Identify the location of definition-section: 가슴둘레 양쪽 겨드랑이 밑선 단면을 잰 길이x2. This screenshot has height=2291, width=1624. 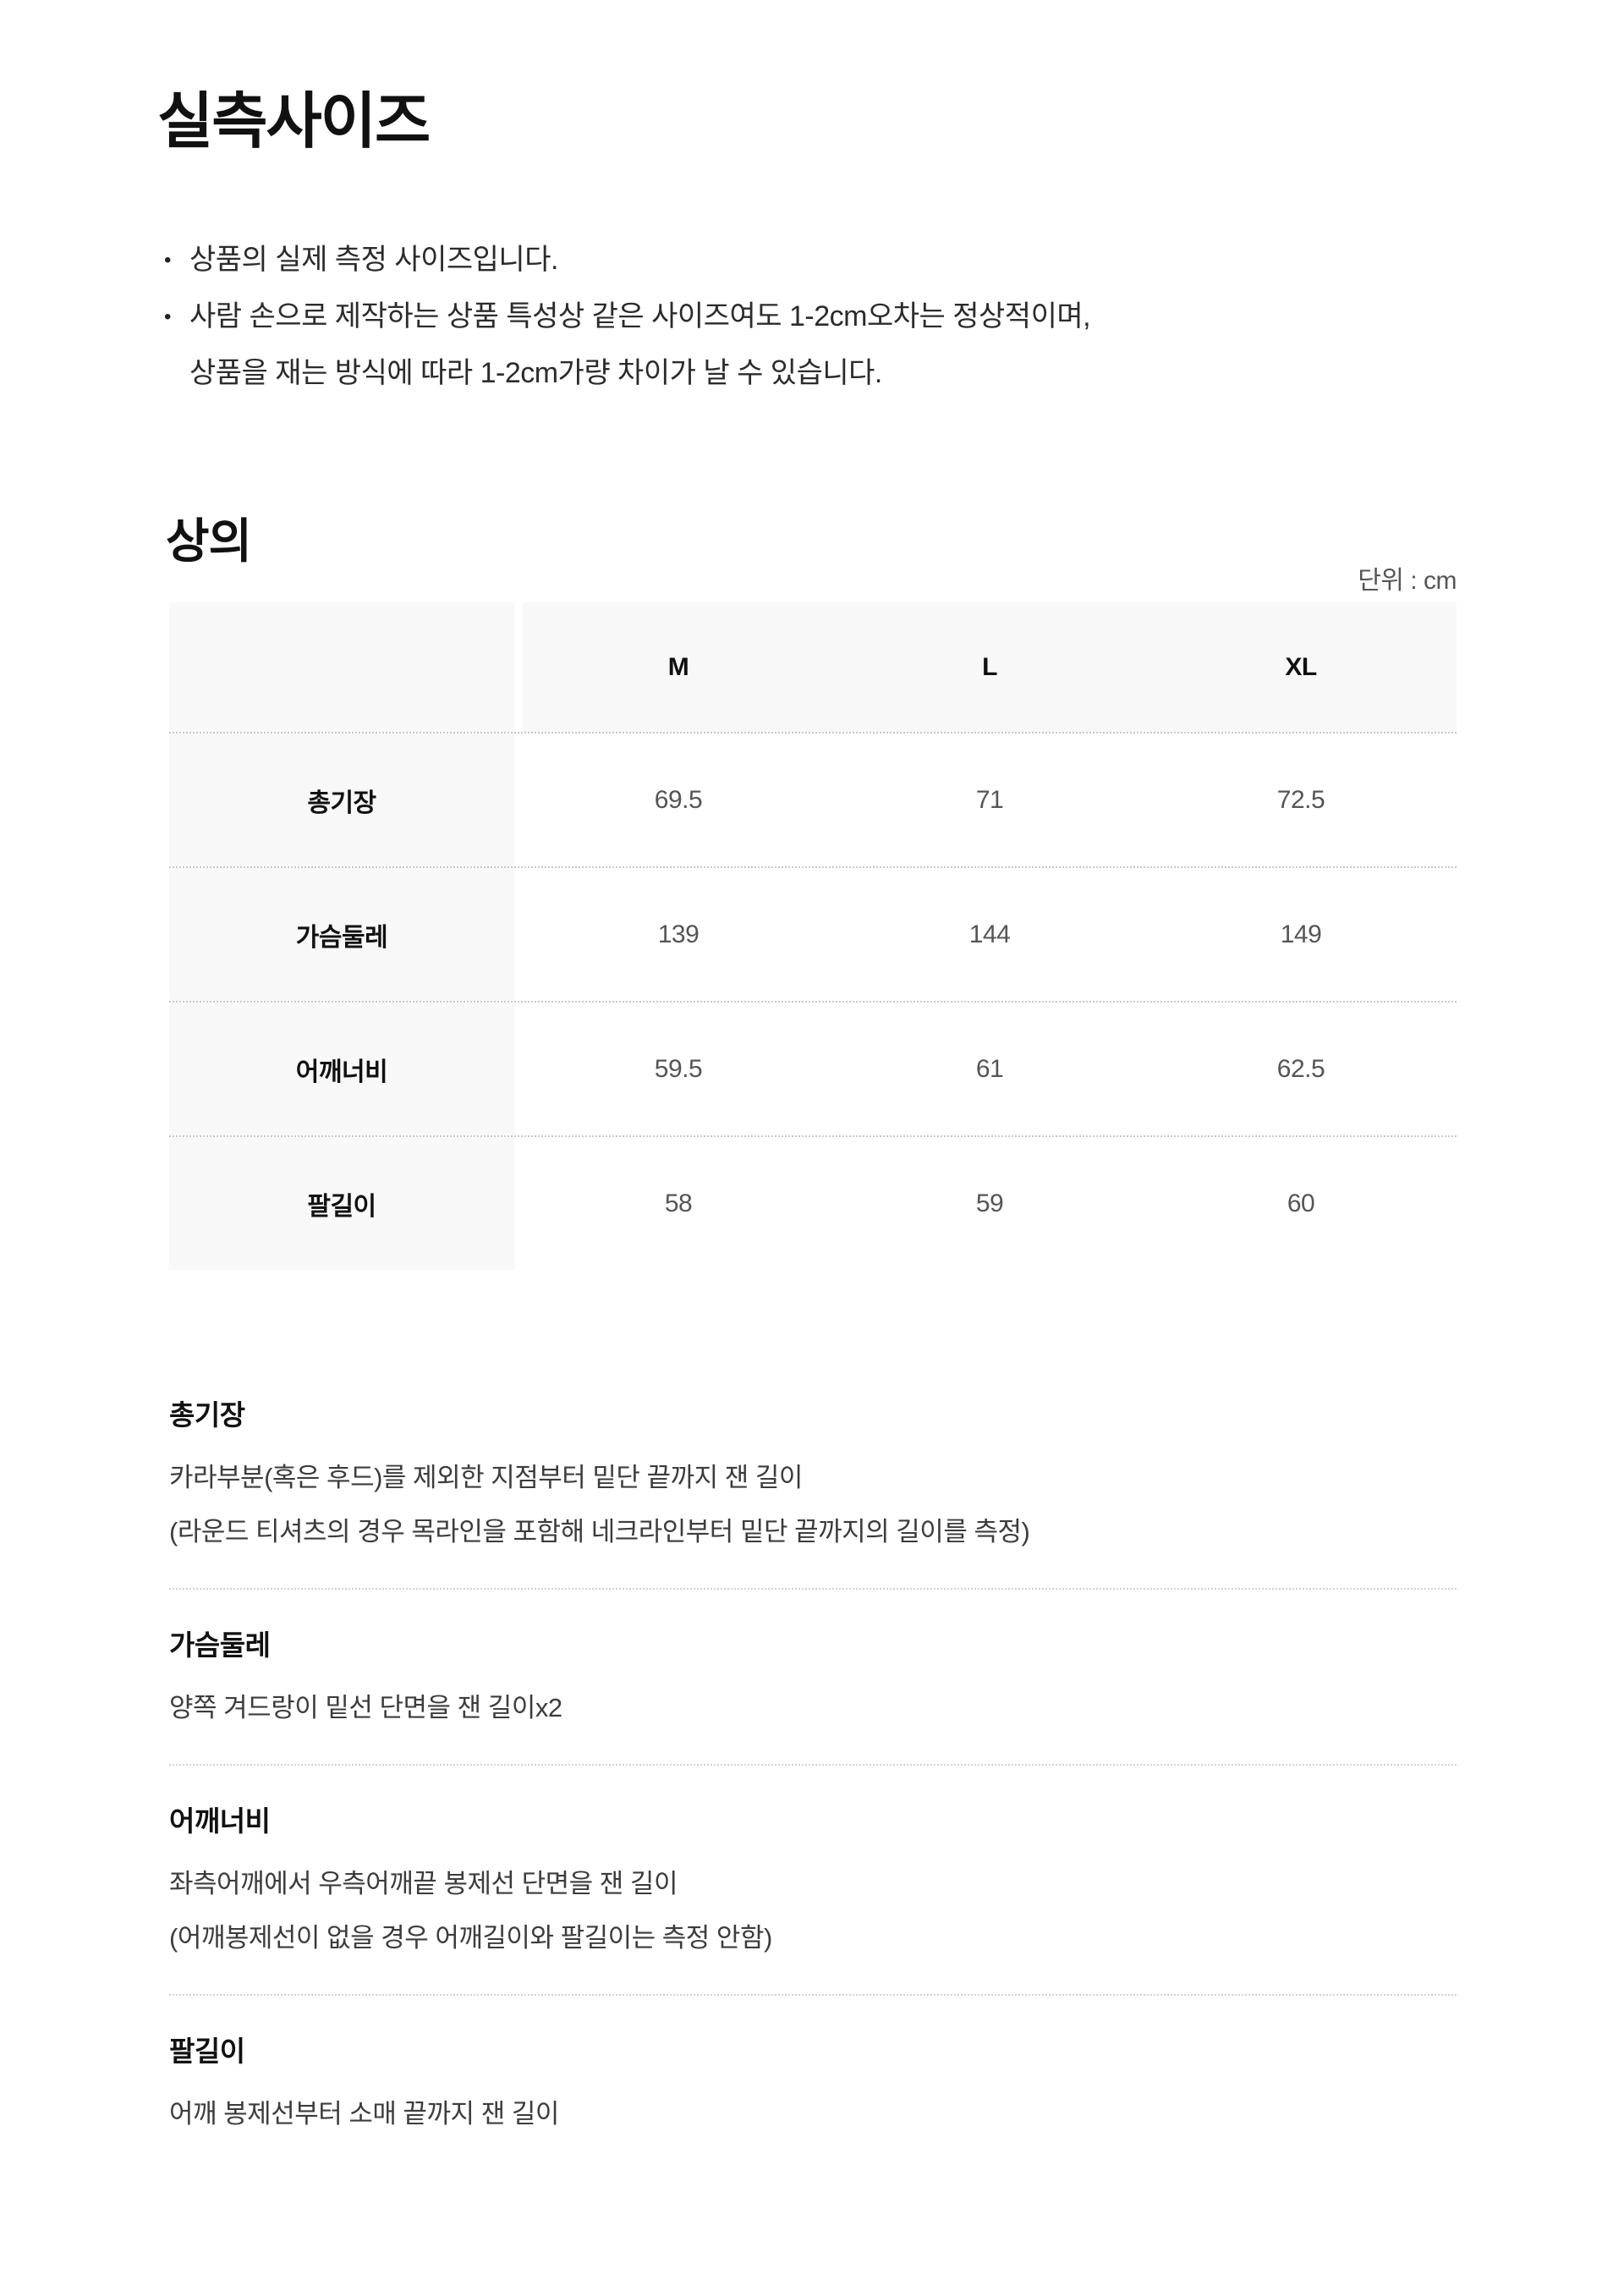
(813, 1676).